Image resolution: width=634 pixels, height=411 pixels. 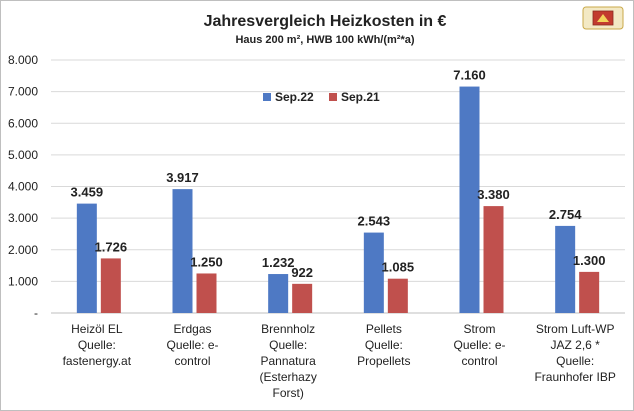 What do you see at coordinates (23, 250) in the screenshot?
I see `y-tick-label: 2.000` at bounding box center [23, 250].